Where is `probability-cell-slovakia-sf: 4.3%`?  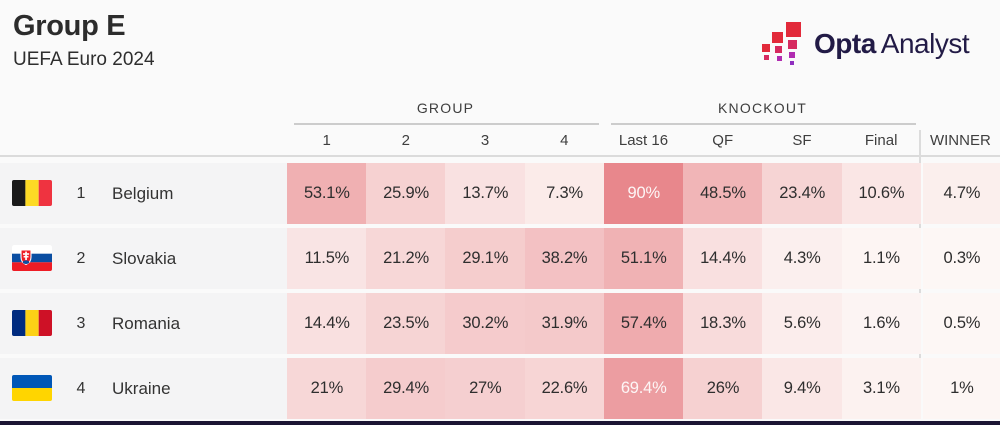 probability-cell-slovakia-sf: 4.3% is located at coordinates (802, 258).